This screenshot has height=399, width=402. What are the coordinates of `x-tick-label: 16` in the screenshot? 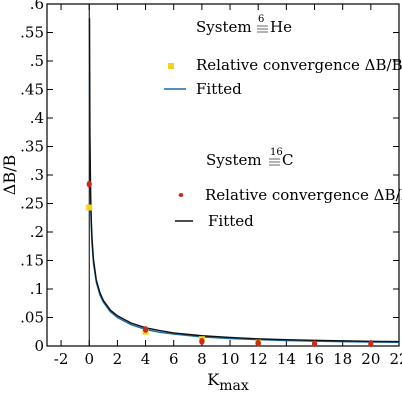 It's located at (314, 359).